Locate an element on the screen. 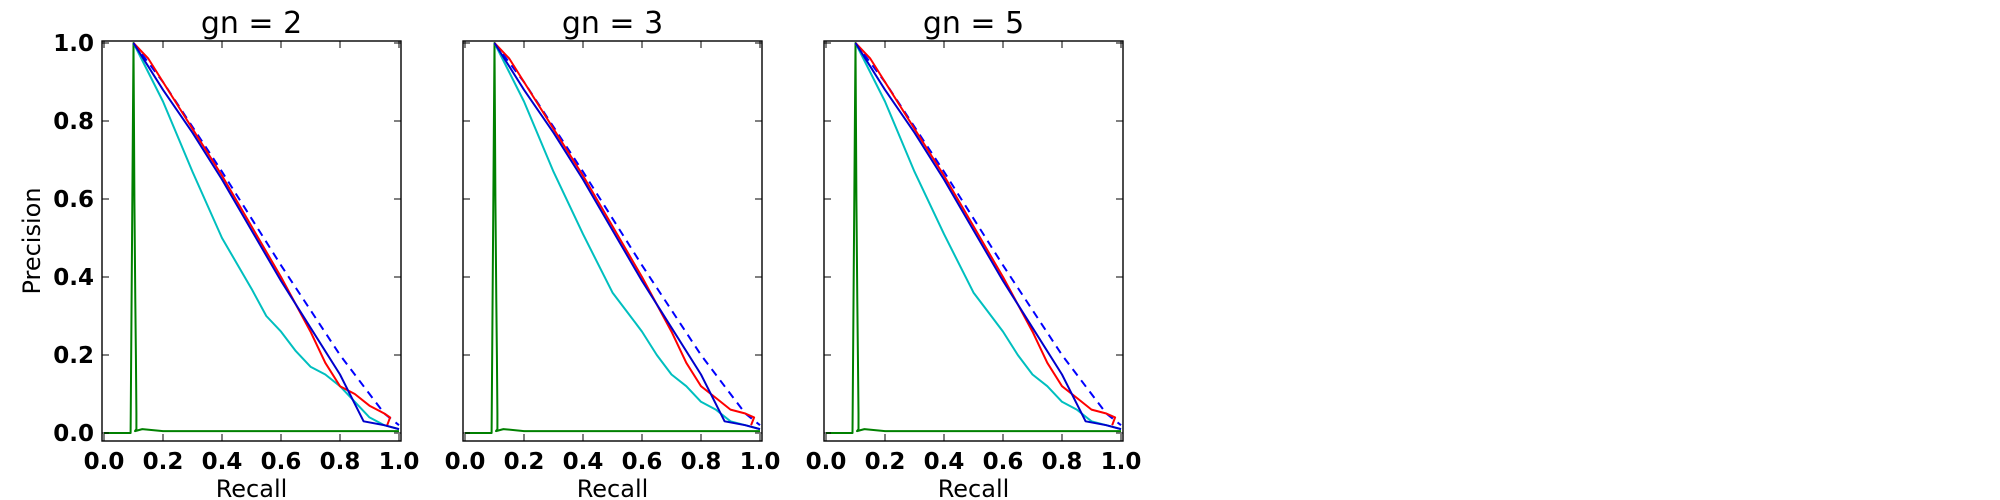  y-tick-label: 1.0 is located at coordinates (73, 44).